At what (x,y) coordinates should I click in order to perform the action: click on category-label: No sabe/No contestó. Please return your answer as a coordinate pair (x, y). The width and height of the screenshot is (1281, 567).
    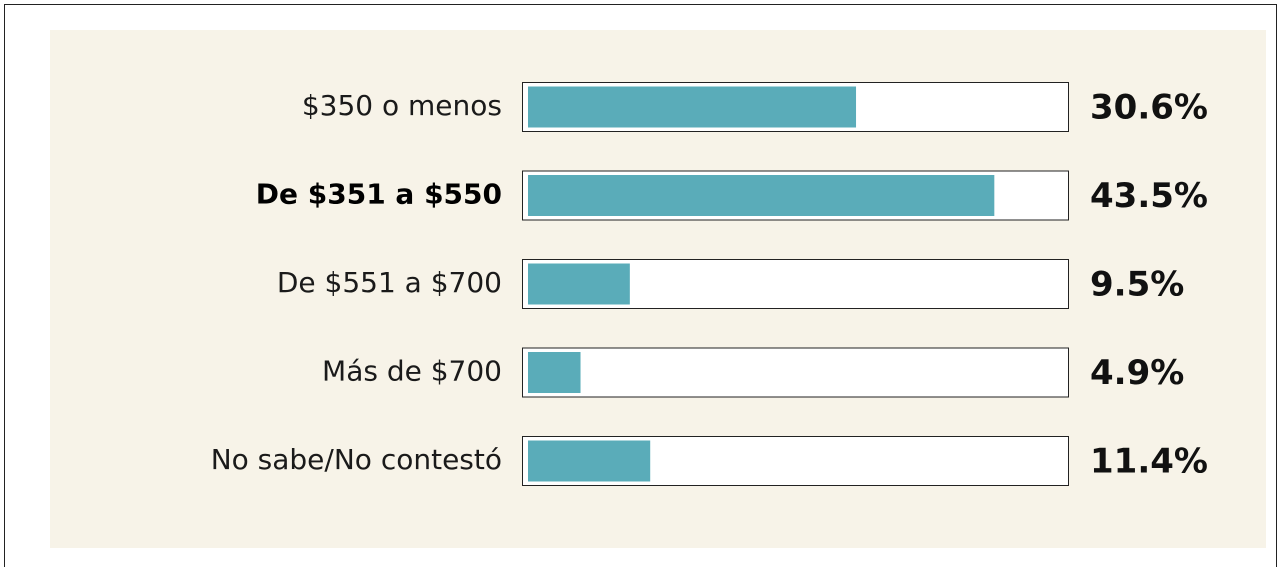
    Looking at the image, I should click on (356, 459).